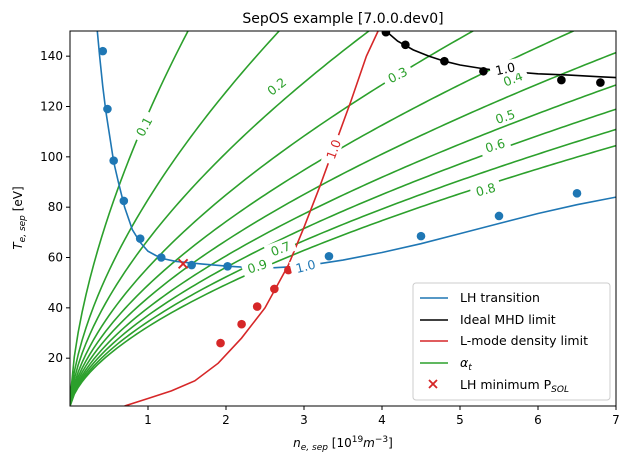  I want to click on svg-text: 0.6, so click(494, 145).